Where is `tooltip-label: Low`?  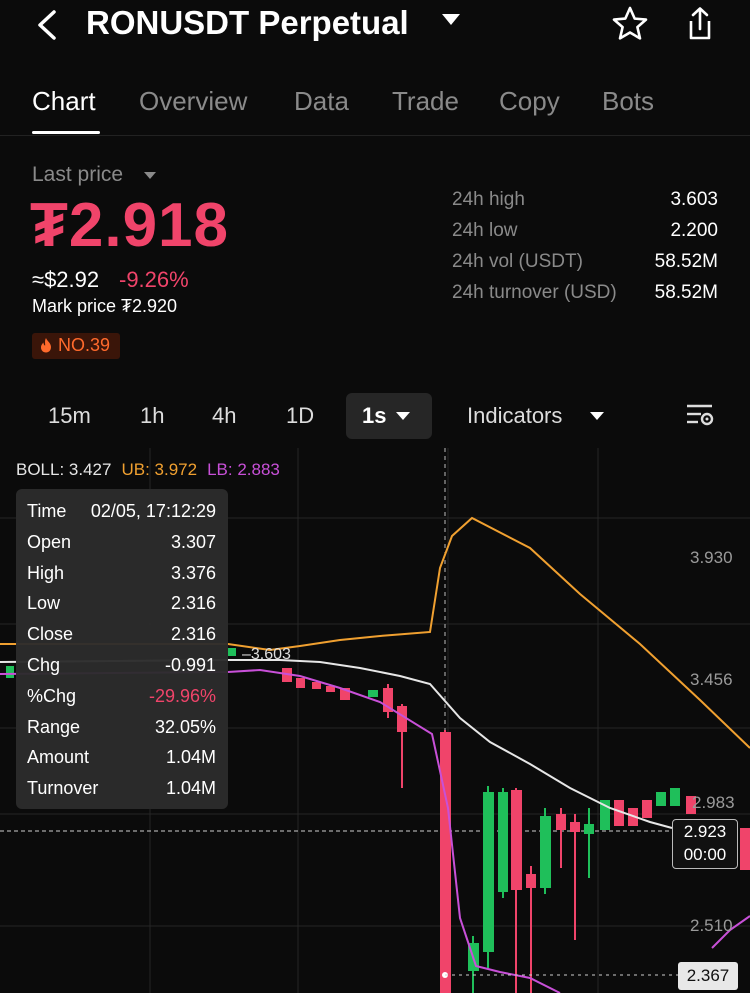
tooltip-label: Low is located at coordinates (44, 603).